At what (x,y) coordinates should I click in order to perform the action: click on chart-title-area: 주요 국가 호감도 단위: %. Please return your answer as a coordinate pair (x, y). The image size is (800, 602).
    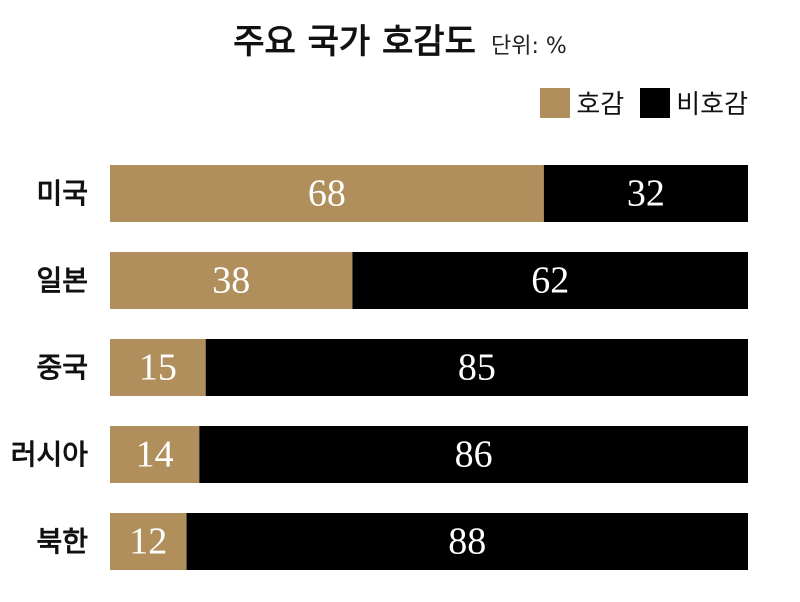
    Looking at the image, I should click on (400, 38).